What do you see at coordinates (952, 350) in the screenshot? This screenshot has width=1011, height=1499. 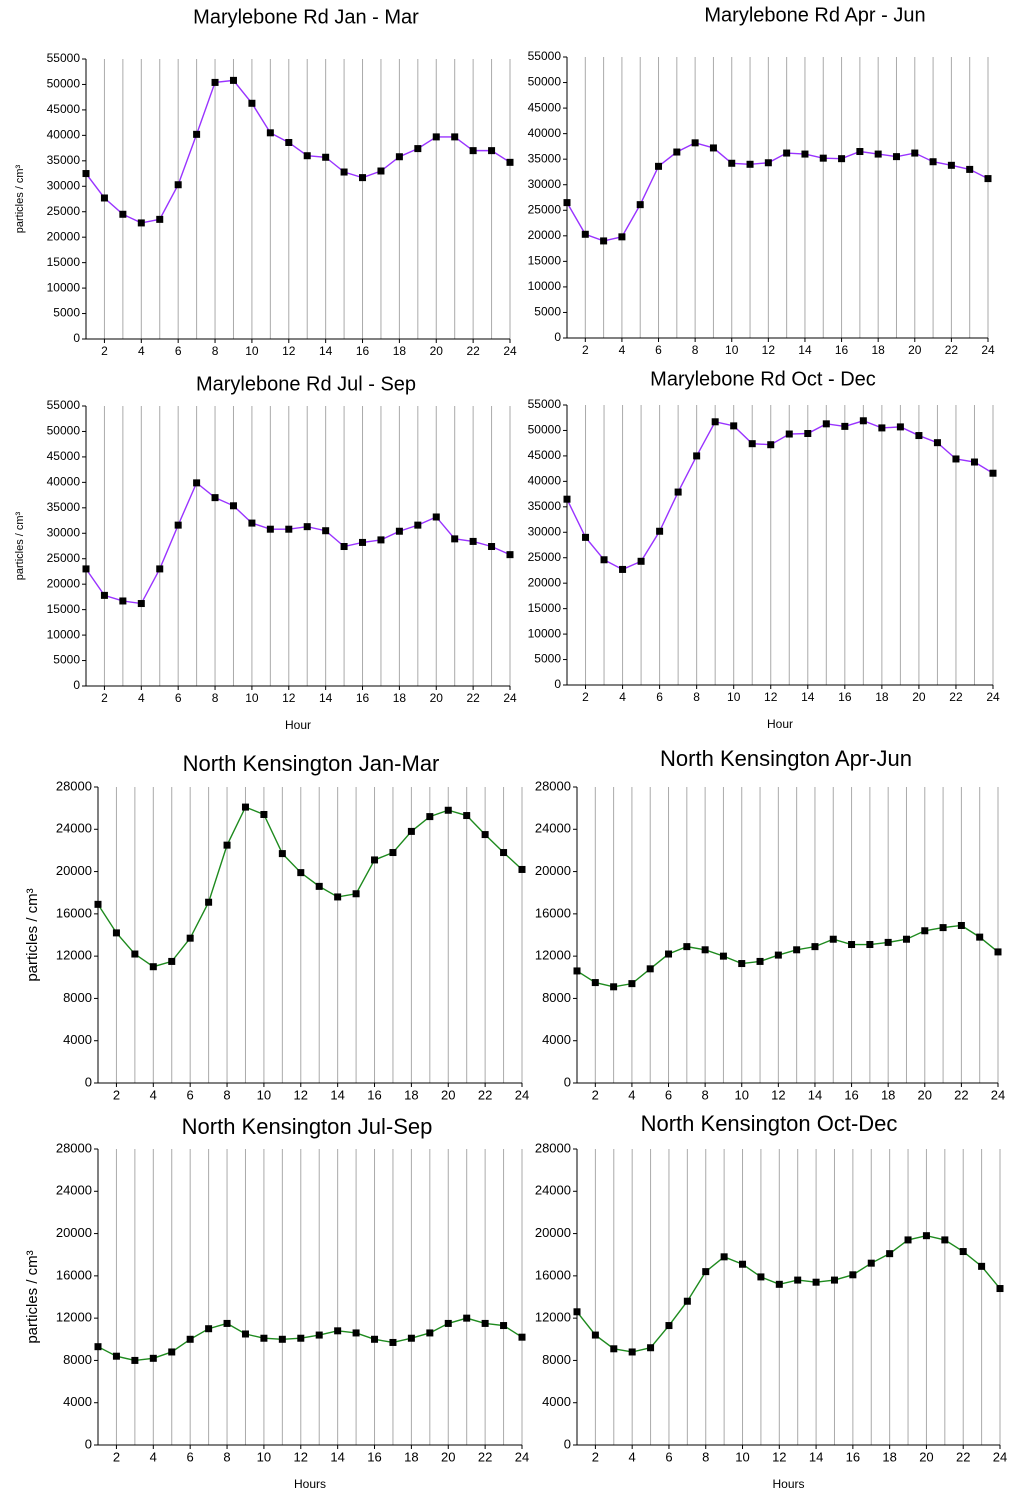 I see `x-tick-label: 22` at bounding box center [952, 350].